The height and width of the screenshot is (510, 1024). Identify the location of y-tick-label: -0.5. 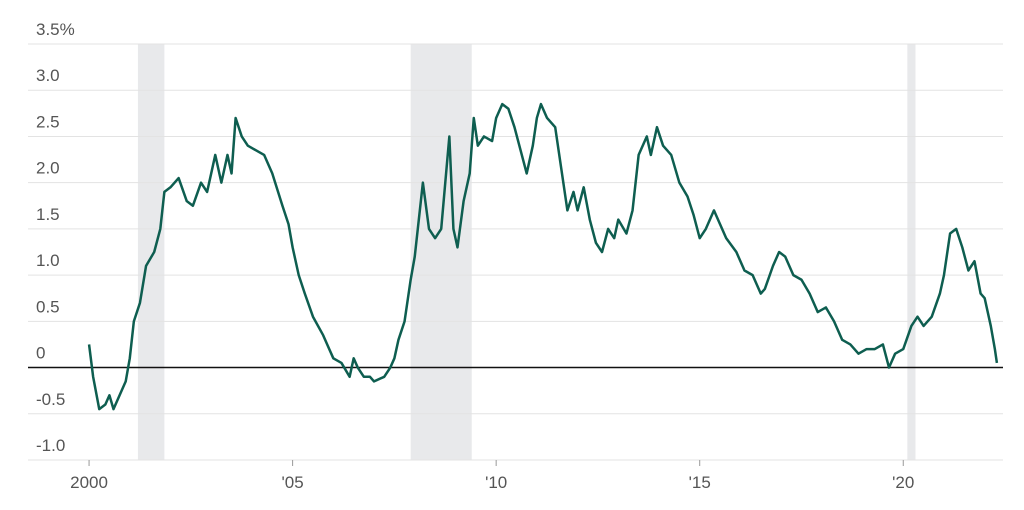
(50, 399).